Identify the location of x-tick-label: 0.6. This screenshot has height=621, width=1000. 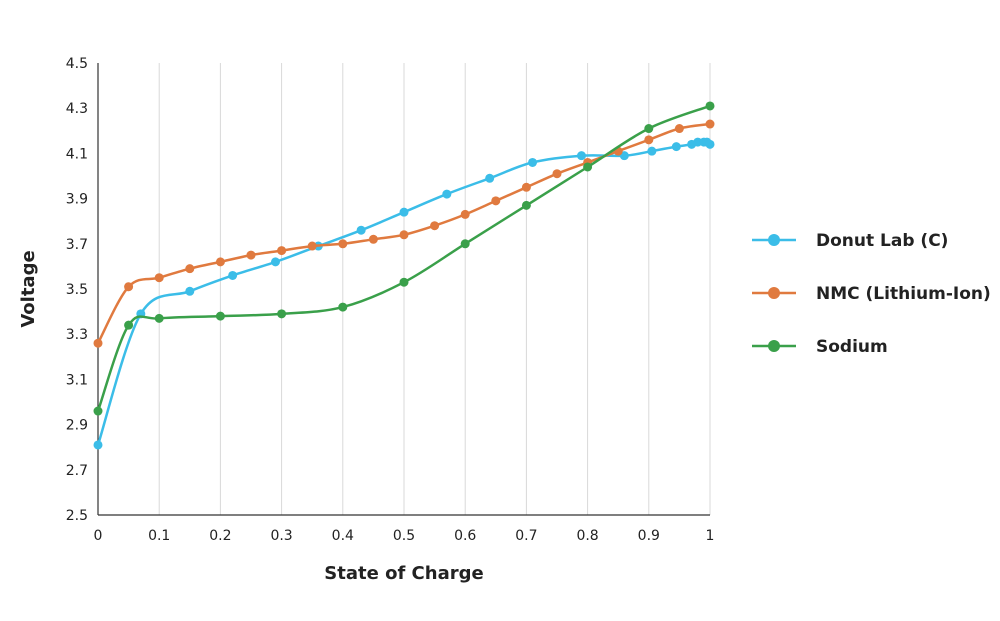
(465, 536).